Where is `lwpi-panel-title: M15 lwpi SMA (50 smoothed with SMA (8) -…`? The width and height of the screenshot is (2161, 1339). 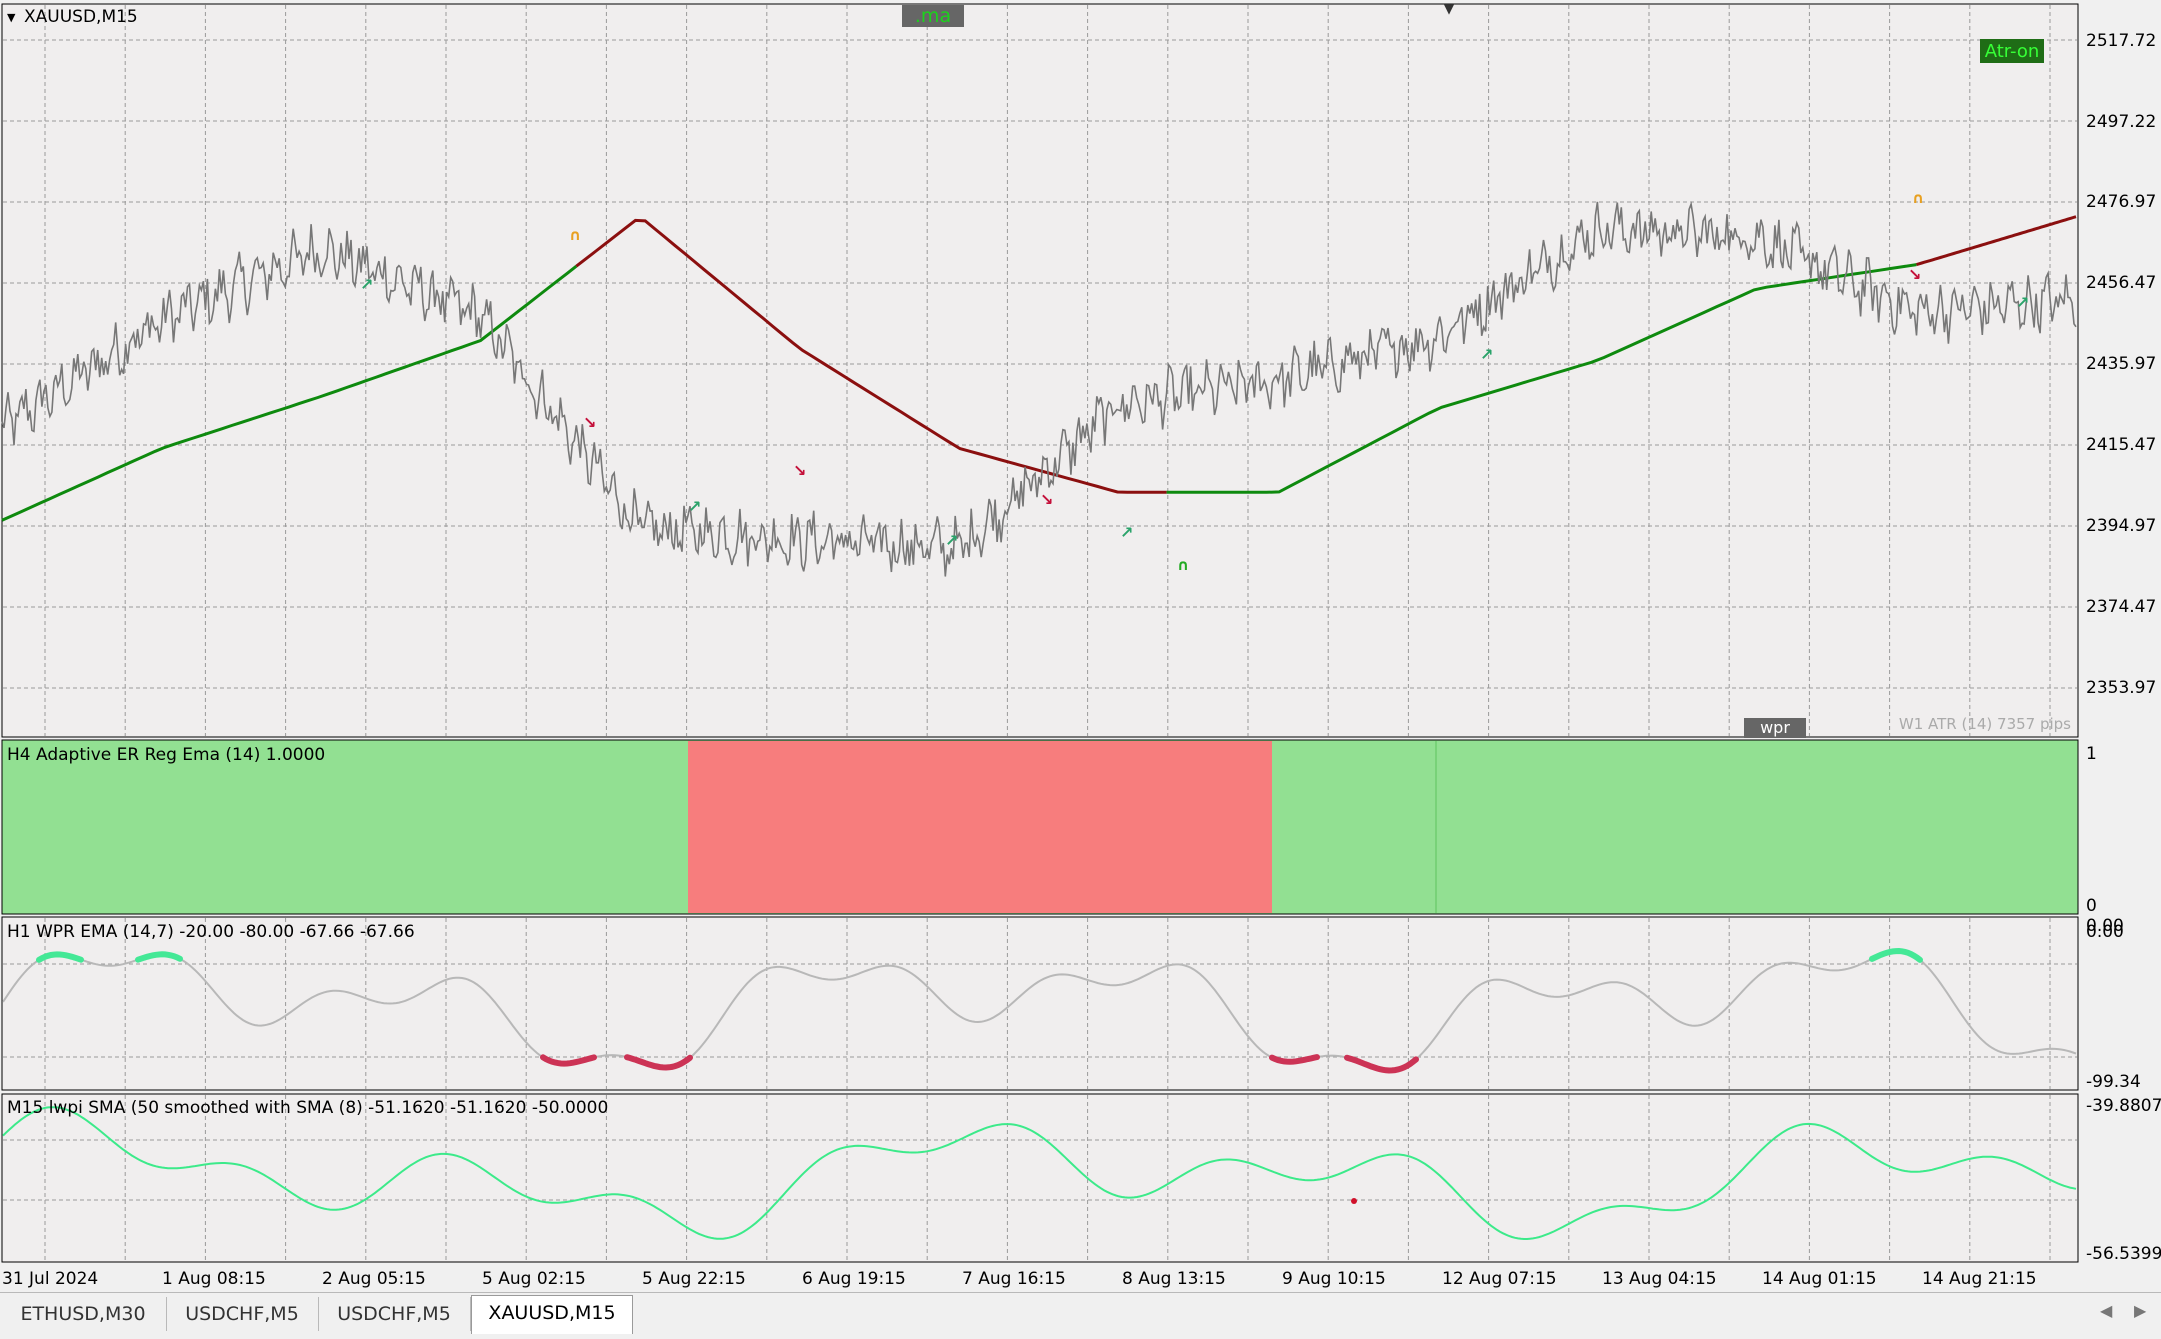 lwpi-panel-title: M15 lwpi SMA (50 smoothed with SMA (8) -… is located at coordinates (307, 1108).